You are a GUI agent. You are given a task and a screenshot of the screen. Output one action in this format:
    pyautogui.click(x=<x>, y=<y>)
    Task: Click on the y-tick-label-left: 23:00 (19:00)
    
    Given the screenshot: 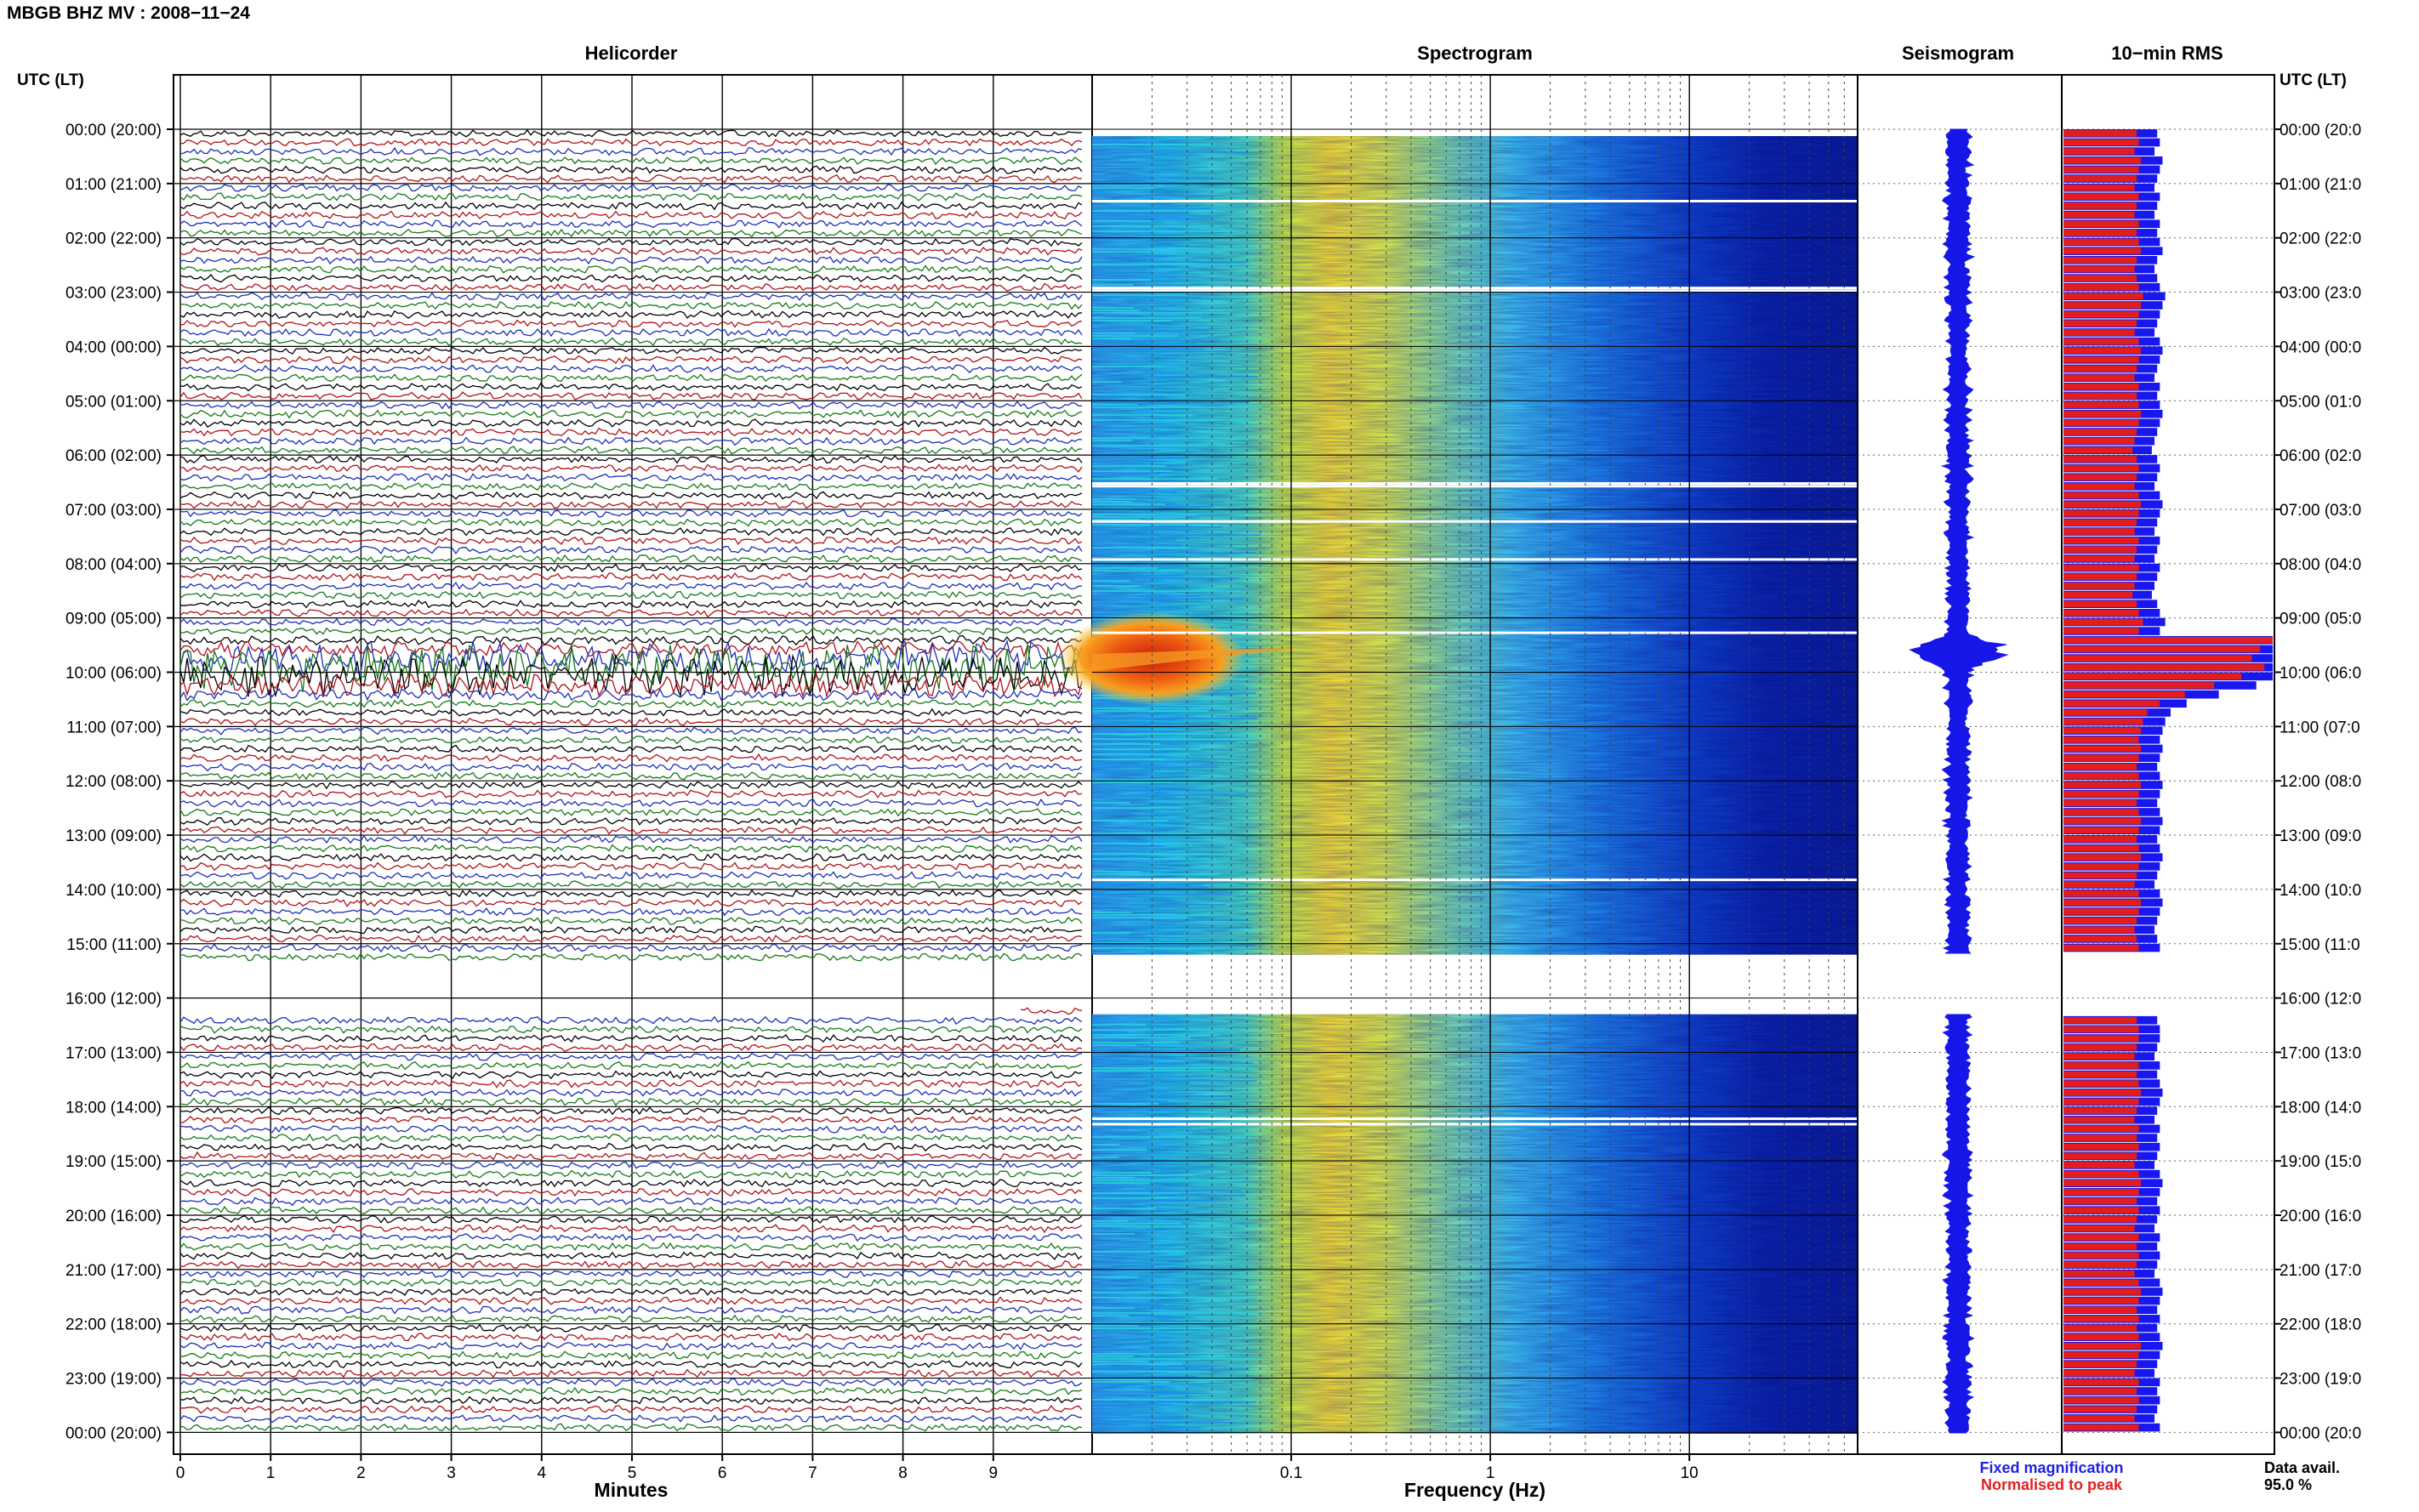 What is the action you would take?
    pyautogui.click(x=113, y=1380)
    